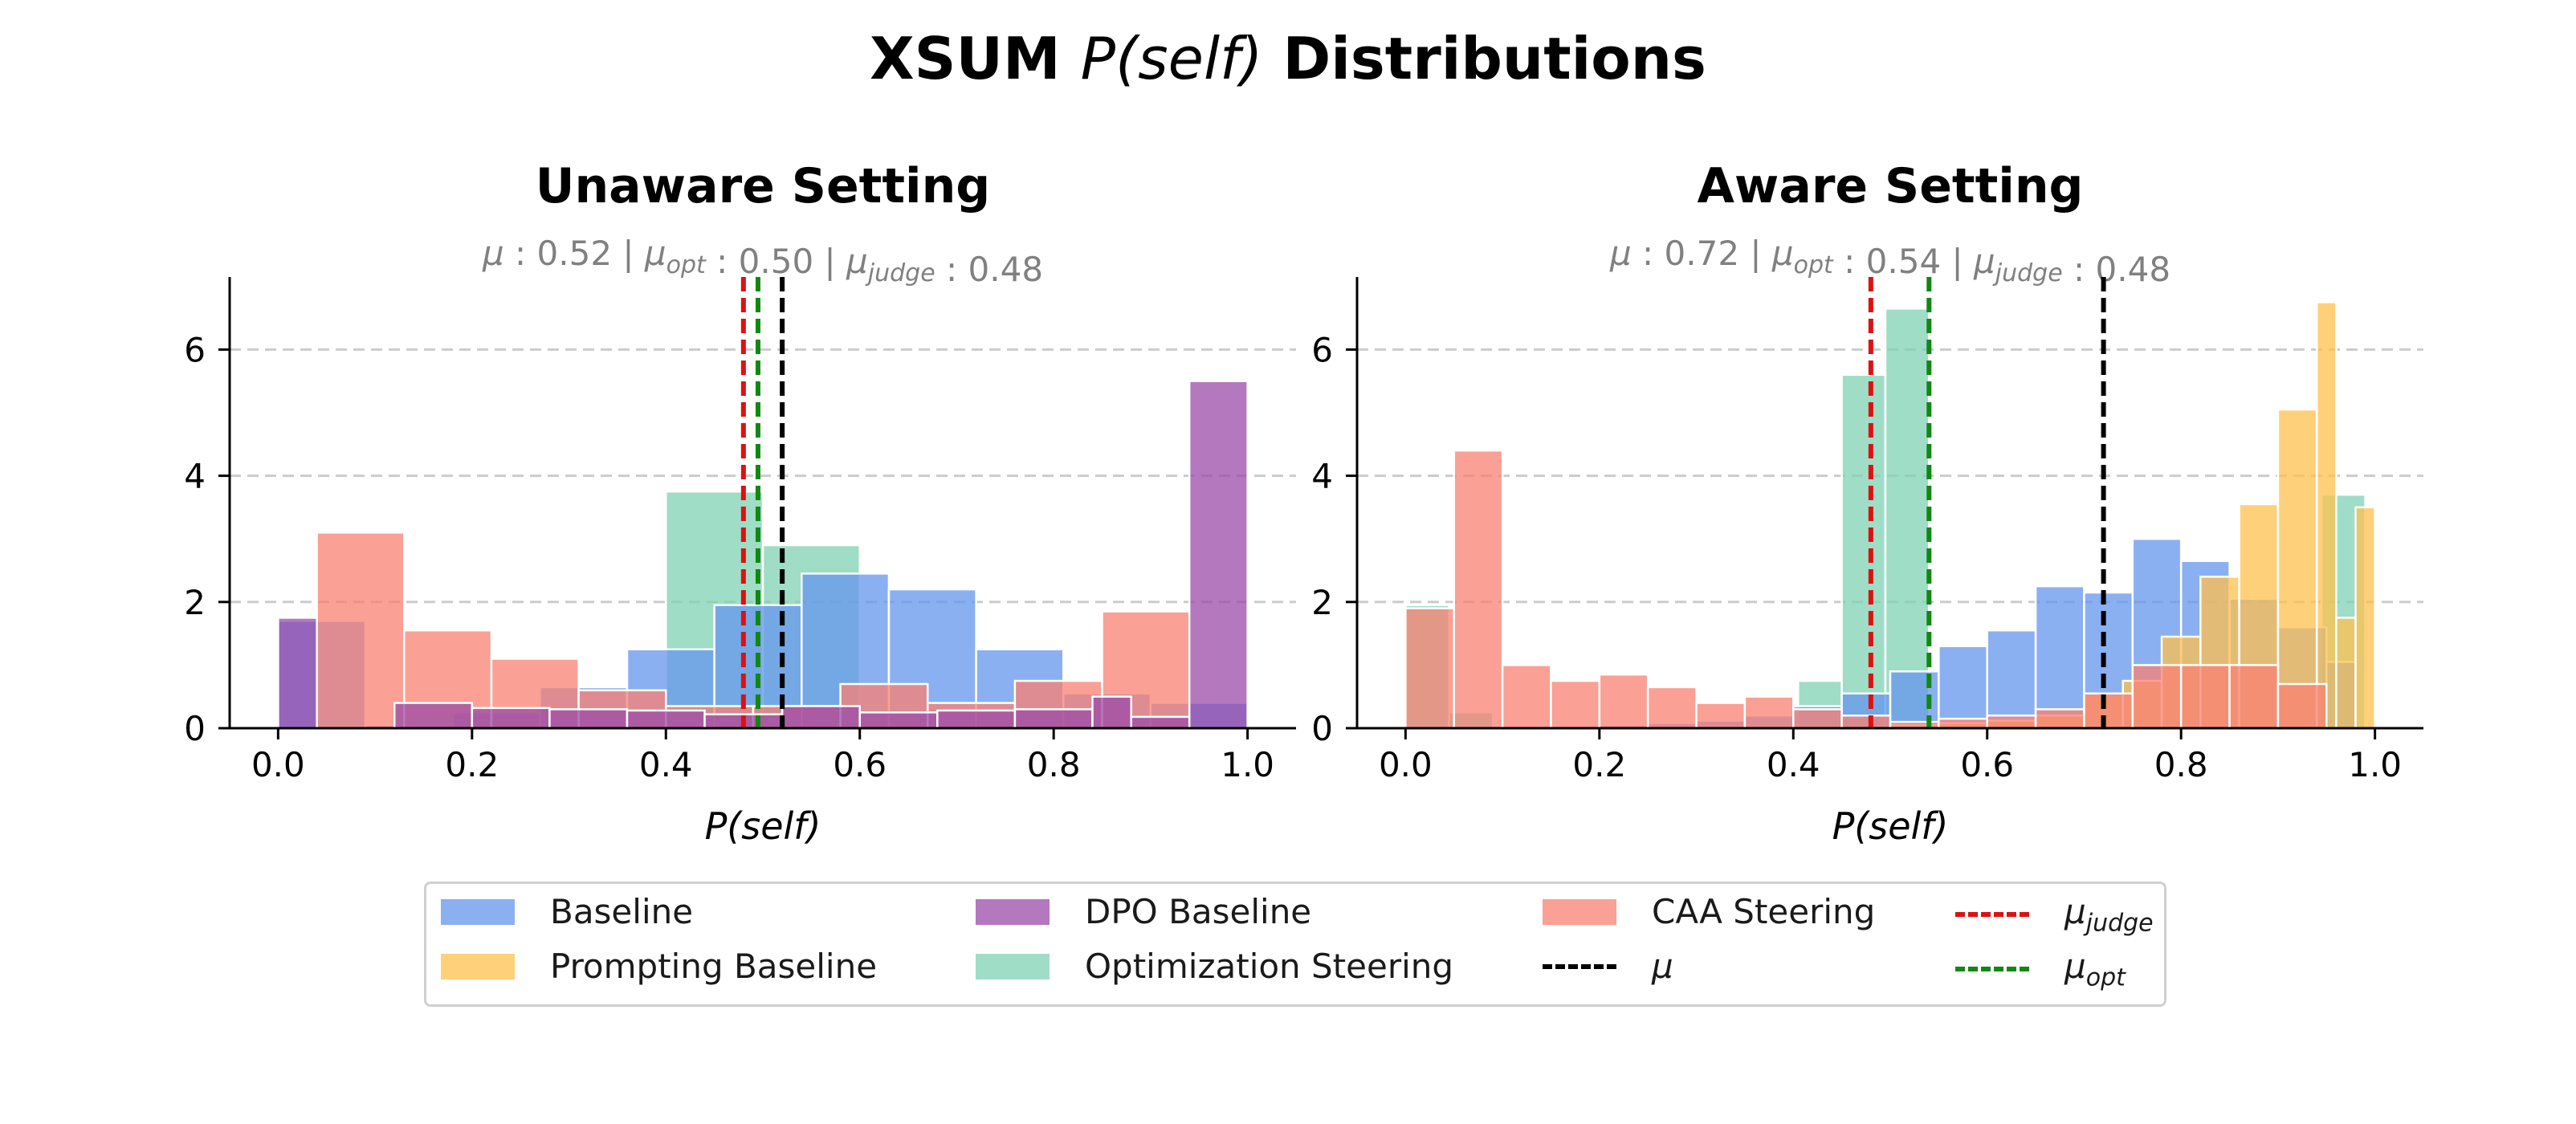 The image size is (2576, 1124). I want to click on legend-item-prompting: Prompting Baseline, so click(659, 966).